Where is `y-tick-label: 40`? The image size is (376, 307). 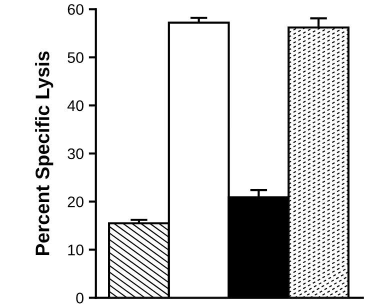
y-tick-label: 40 is located at coordinates (75, 106).